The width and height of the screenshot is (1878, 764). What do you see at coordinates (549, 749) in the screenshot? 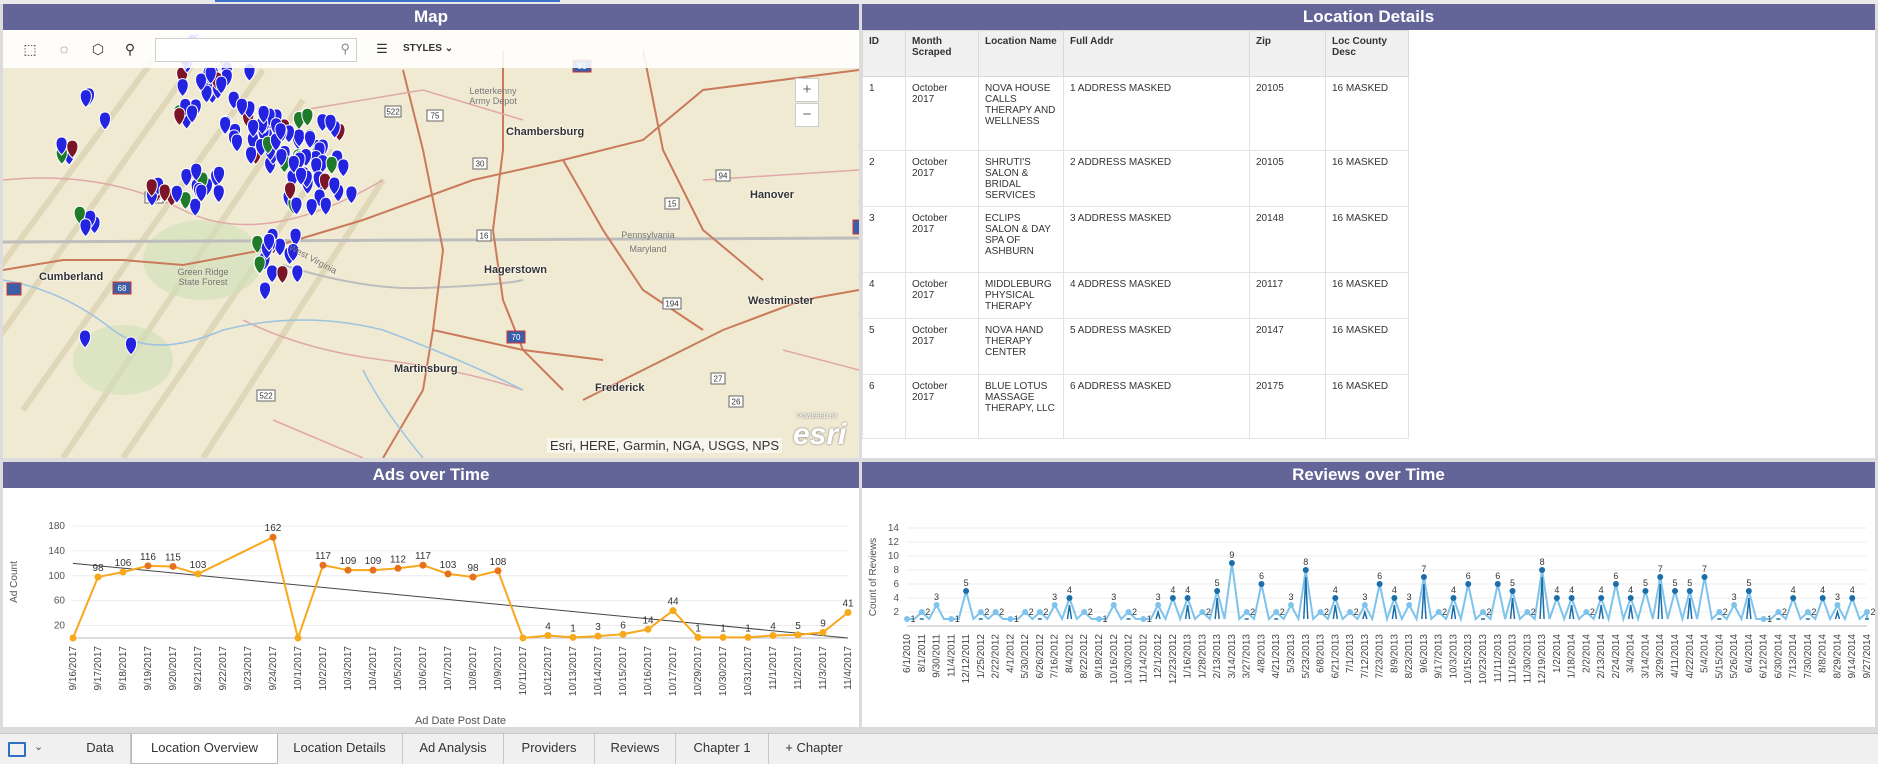
I see `tab-providers: Providers` at bounding box center [549, 749].